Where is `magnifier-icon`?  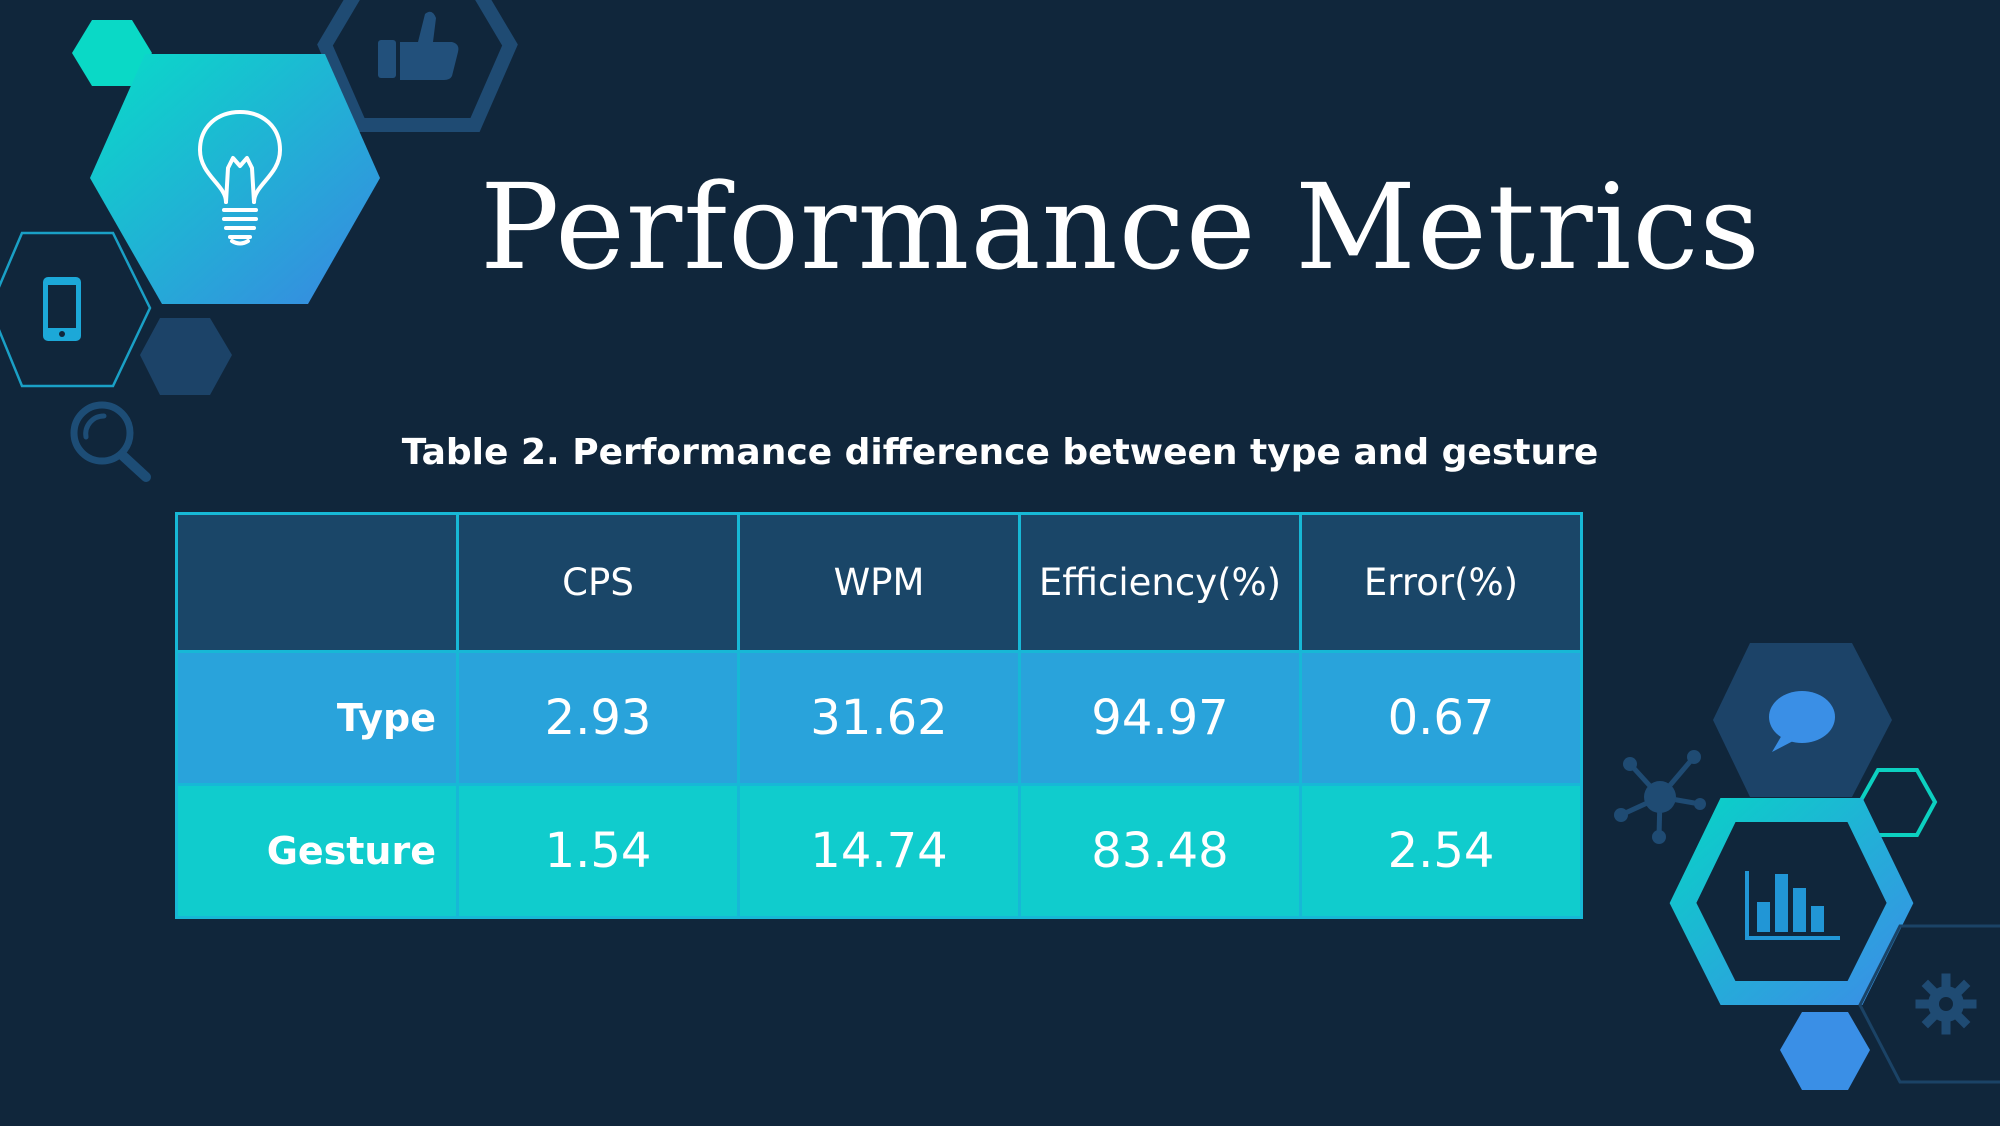
magnifier-icon is located at coordinates (110, 441).